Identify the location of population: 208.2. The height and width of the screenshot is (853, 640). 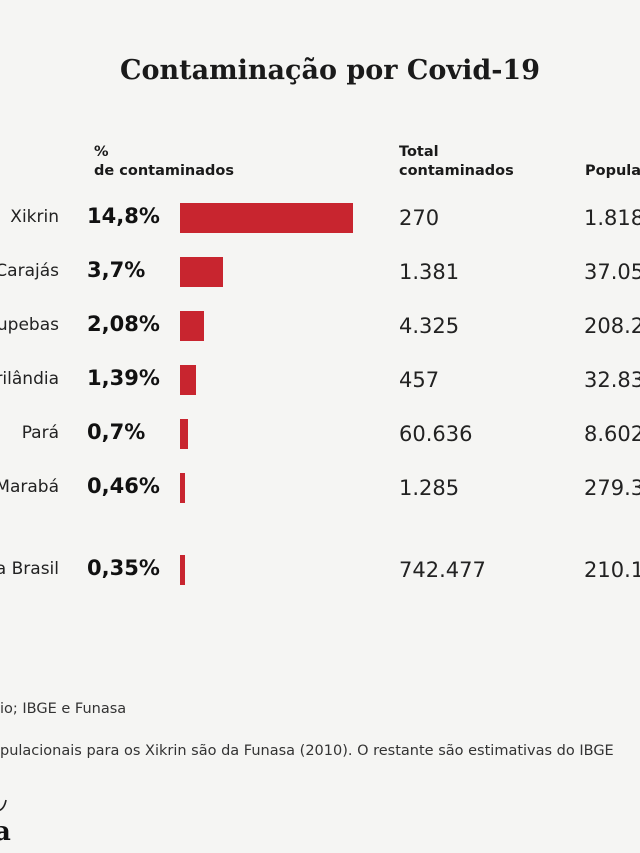
(612, 326).